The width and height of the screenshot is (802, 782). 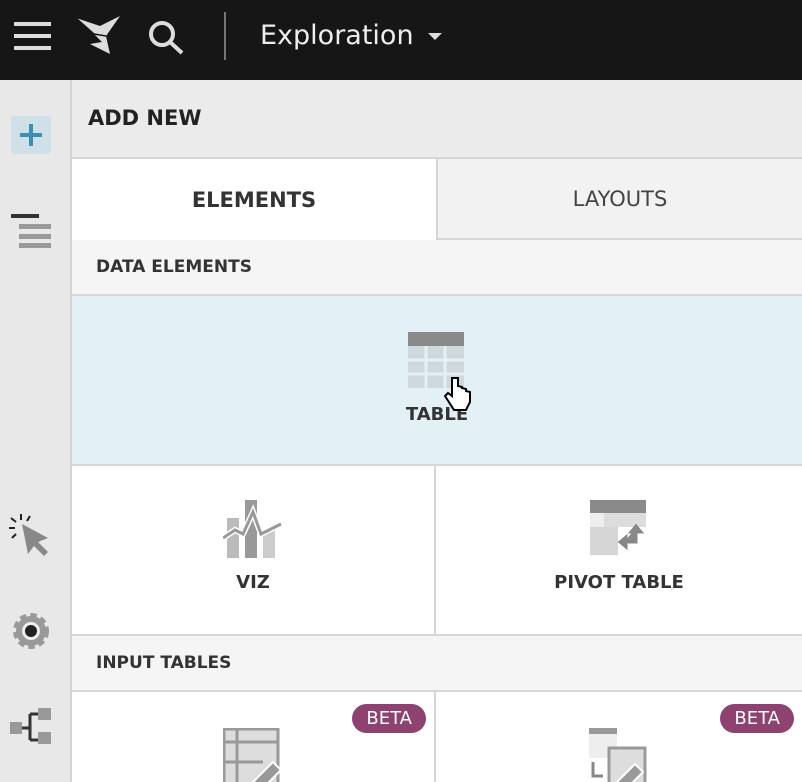 I want to click on section-data-elements: DATA ELEMENTS, so click(x=437, y=268).